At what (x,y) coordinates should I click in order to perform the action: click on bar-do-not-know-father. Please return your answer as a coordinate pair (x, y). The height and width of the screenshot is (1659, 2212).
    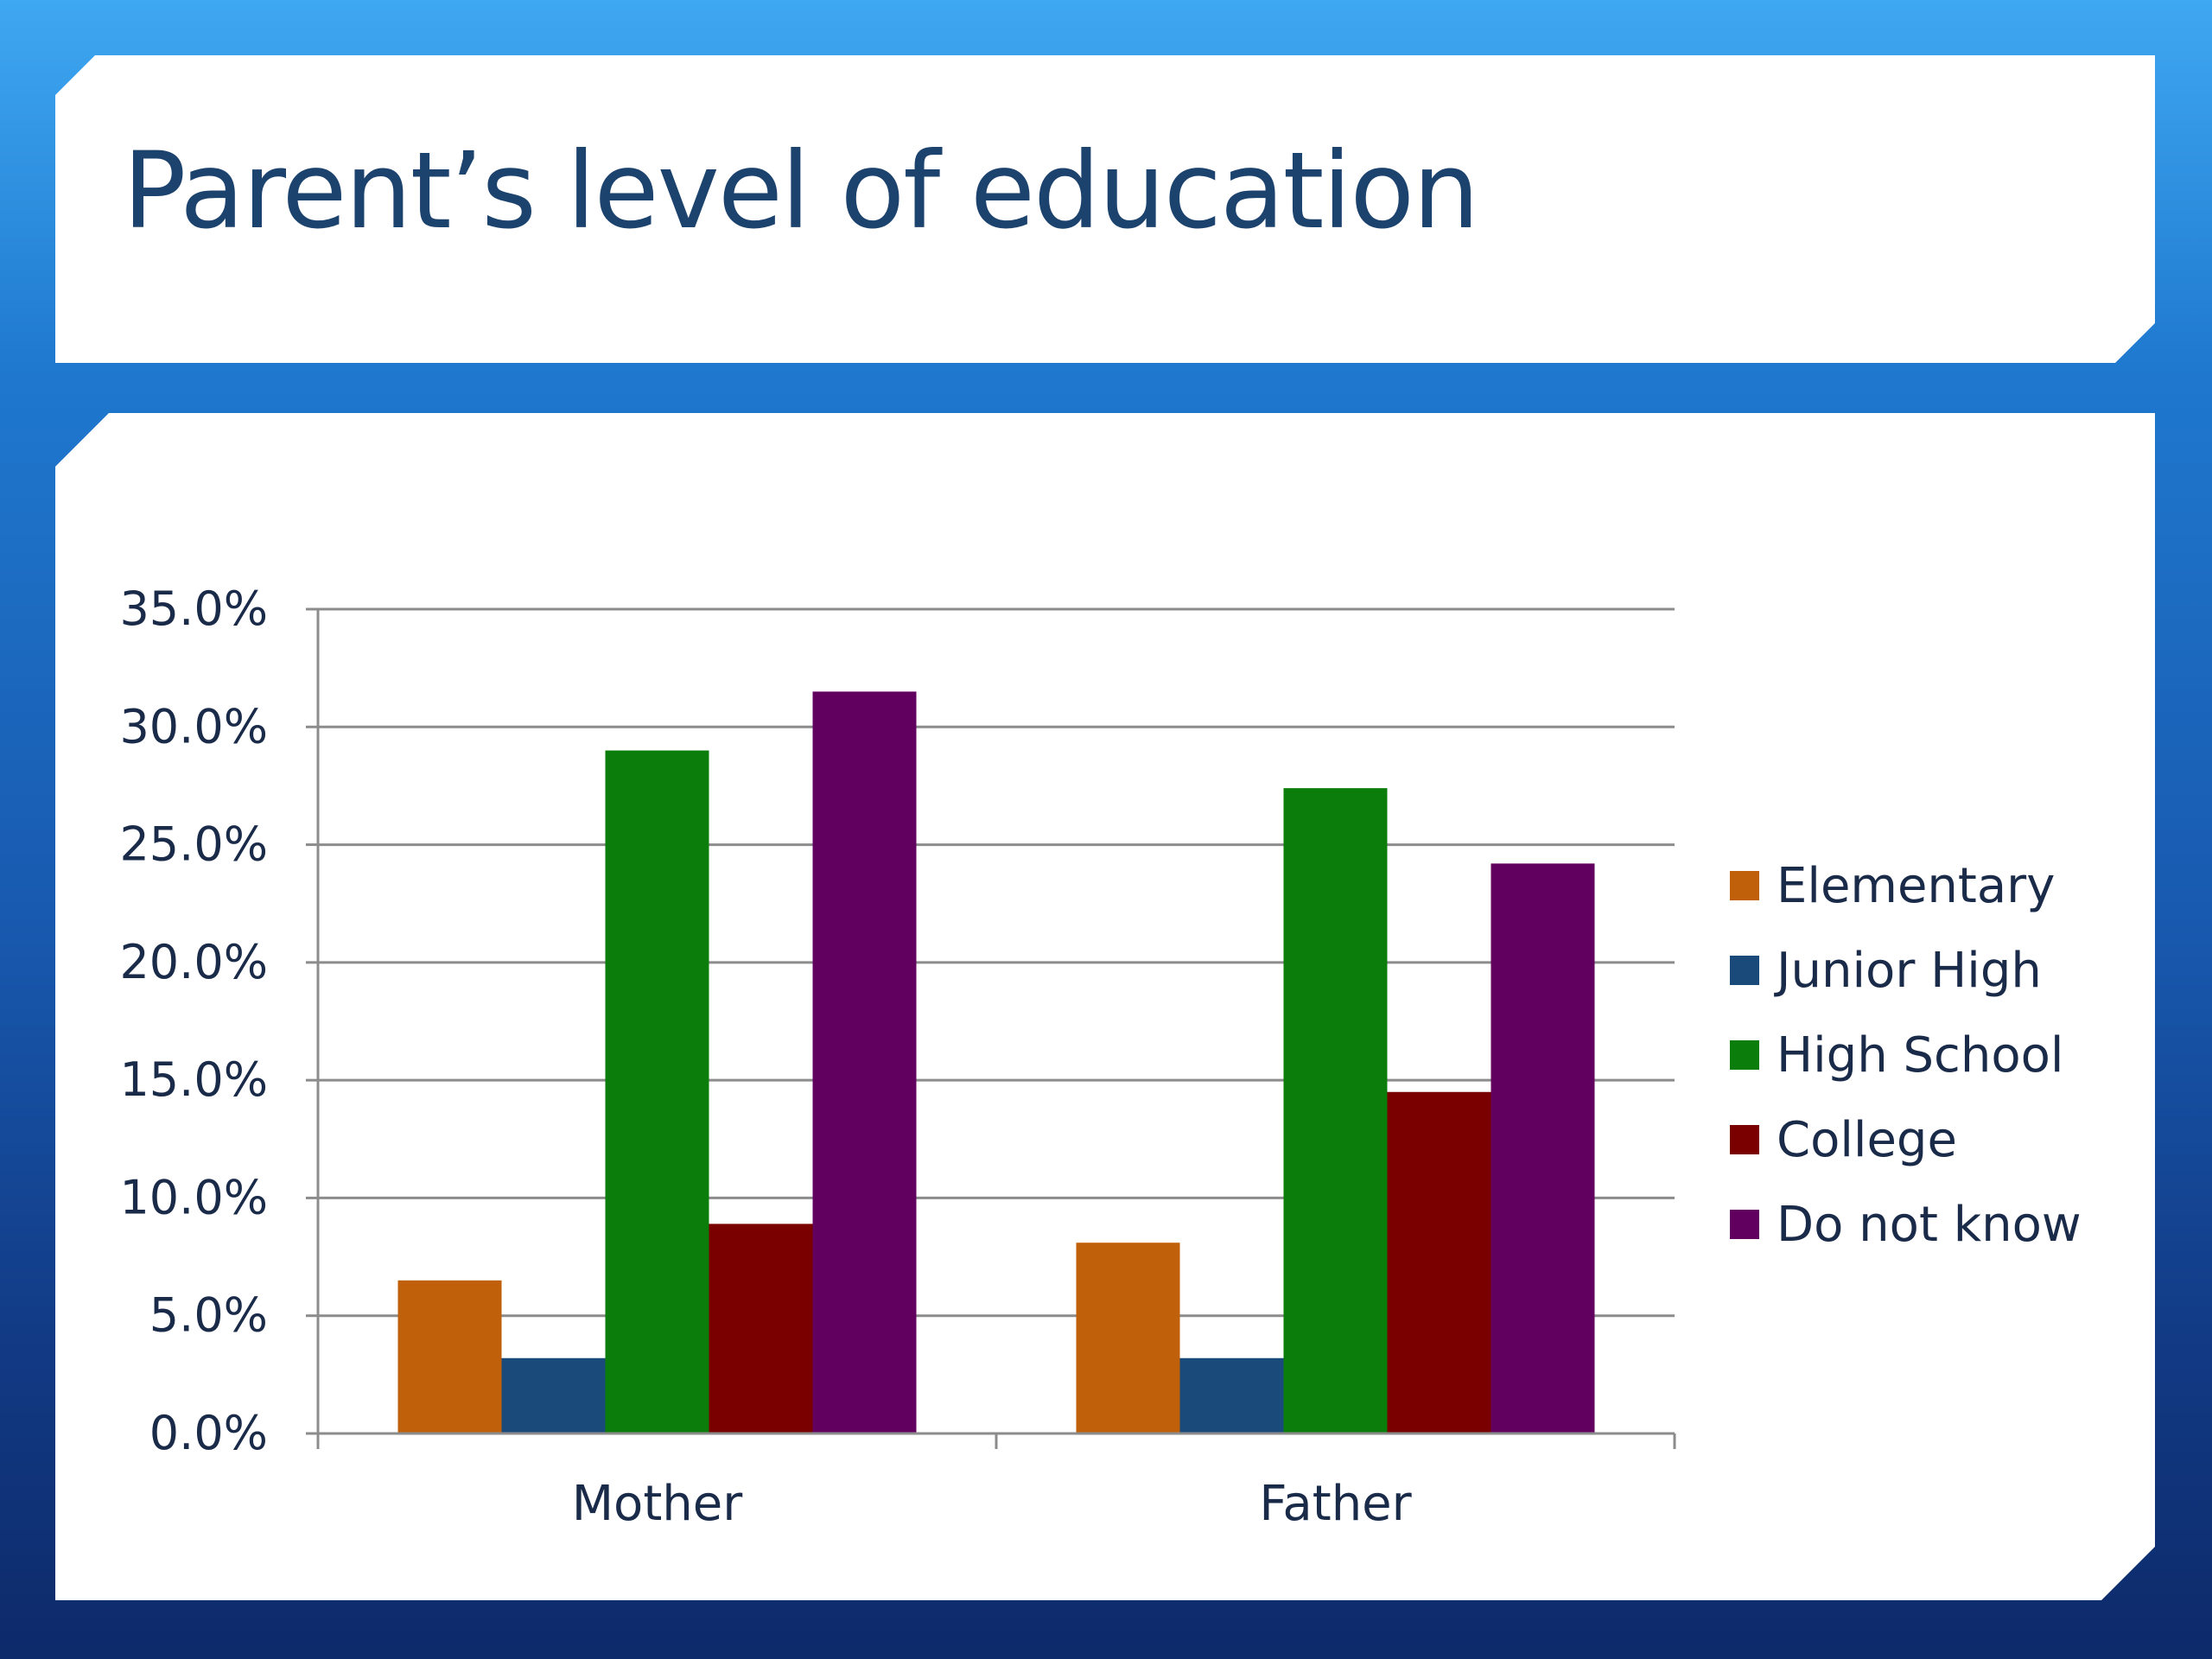
    Looking at the image, I should click on (1543, 1148).